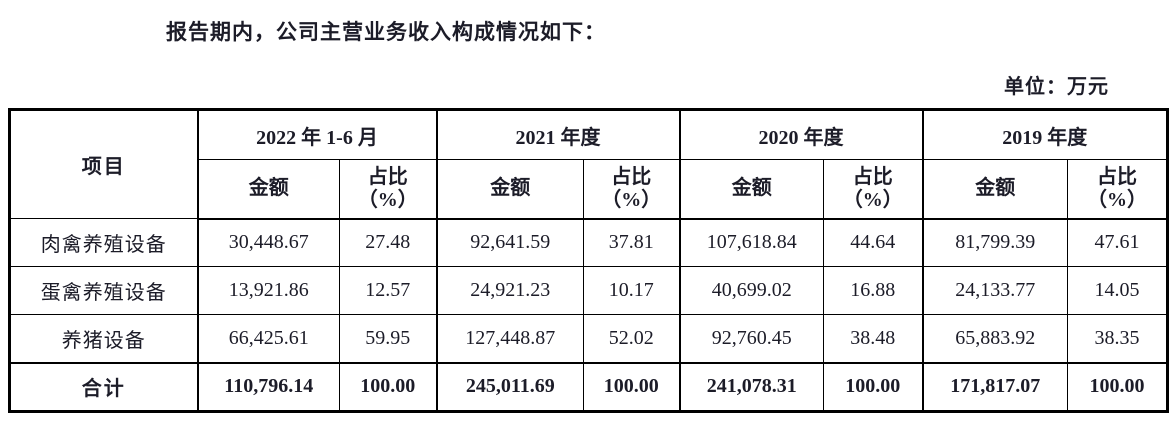 The width and height of the screenshot is (1173, 435). I want to click on cell-amount: 171,817.07, so click(995, 386).